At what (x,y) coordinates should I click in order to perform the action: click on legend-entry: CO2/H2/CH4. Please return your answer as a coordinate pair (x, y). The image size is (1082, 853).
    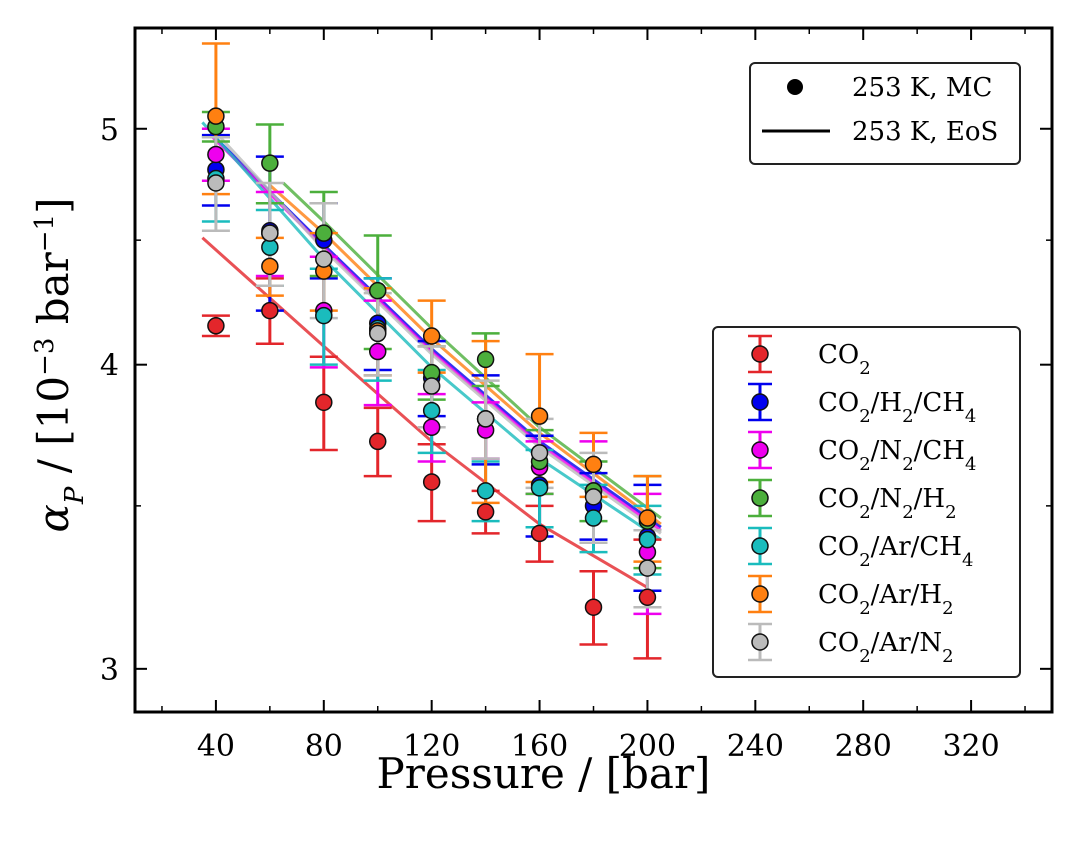
    Looking at the image, I should click on (862, 404).